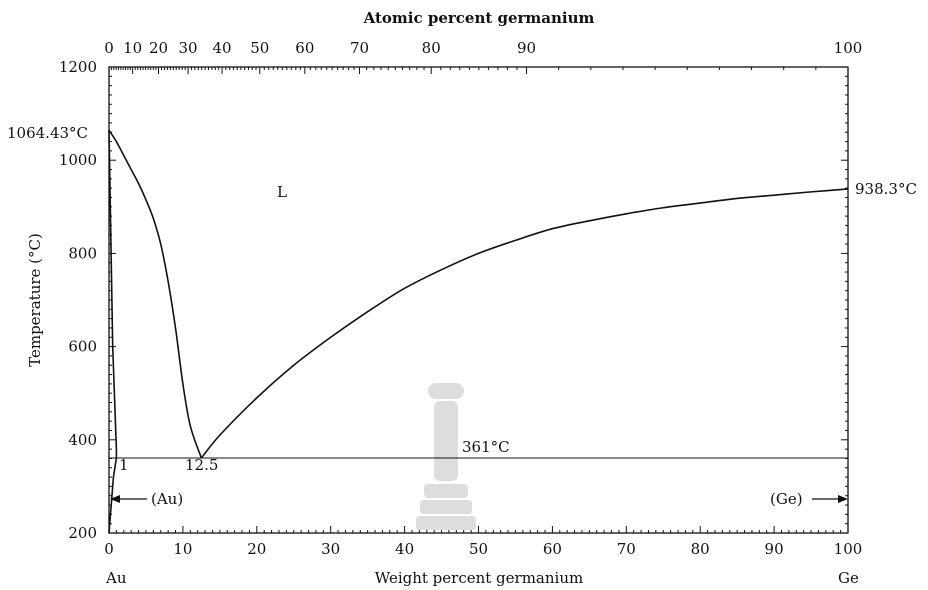 Image resolution: width=928 pixels, height=590 pixels. I want to click on x-top-tick-label: 70, so click(359, 48).